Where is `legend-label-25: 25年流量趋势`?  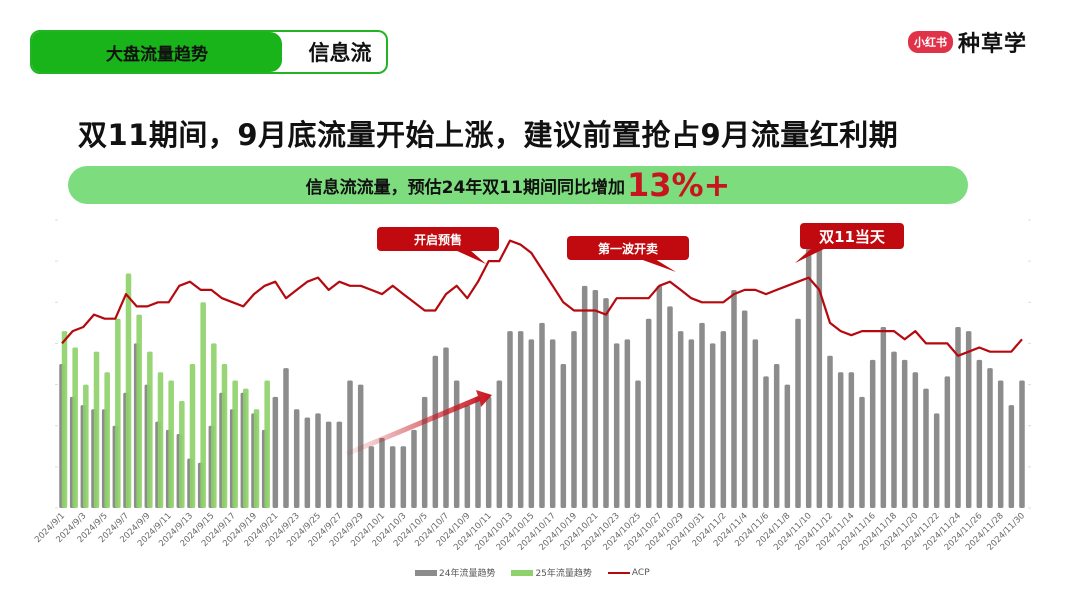 legend-label-25: 25年流量趋势 is located at coordinates (563, 574).